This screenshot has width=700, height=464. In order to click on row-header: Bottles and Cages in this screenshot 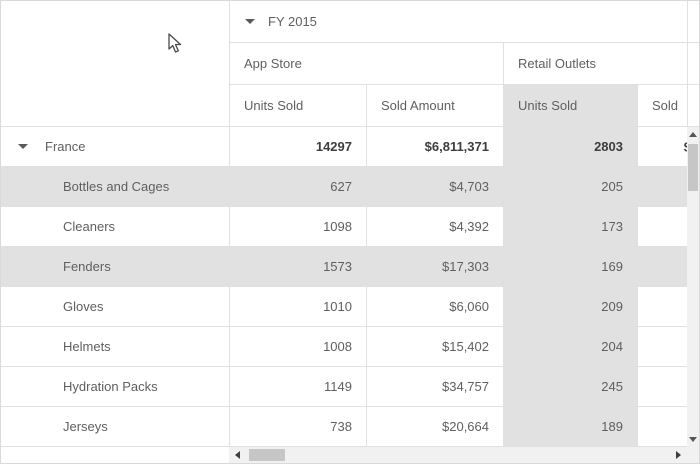, I will do `click(115, 187)`.